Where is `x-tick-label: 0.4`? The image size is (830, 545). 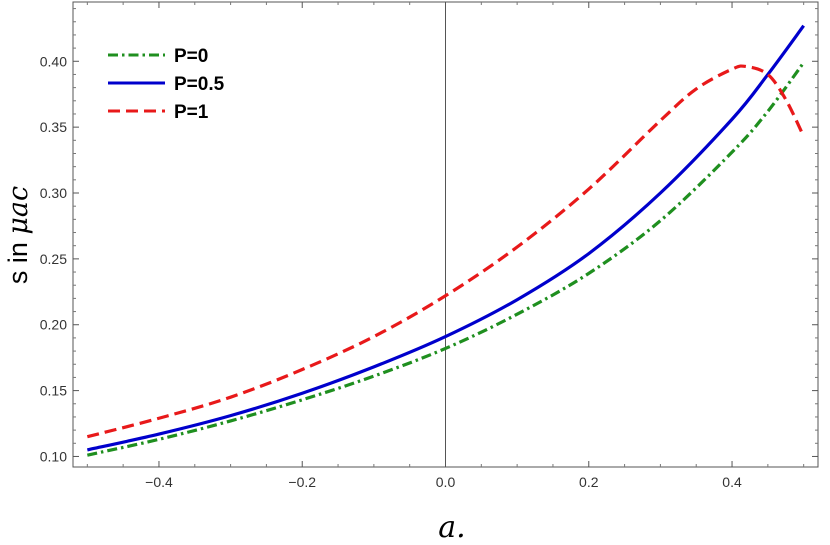 x-tick-label: 0.4 is located at coordinates (732, 482).